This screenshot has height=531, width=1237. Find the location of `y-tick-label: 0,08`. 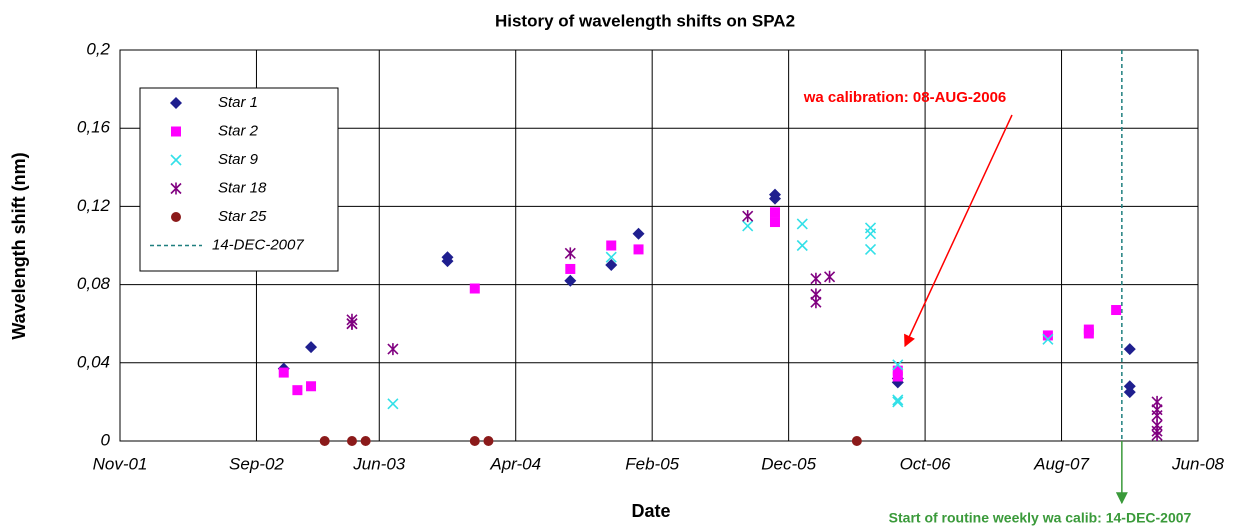

y-tick-label: 0,08 is located at coordinates (94, 283).